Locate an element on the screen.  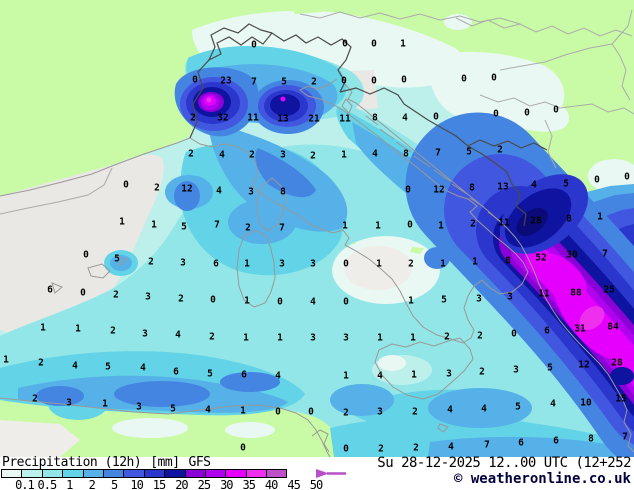
grid-value: 21 is located at coordinates (314, 119).